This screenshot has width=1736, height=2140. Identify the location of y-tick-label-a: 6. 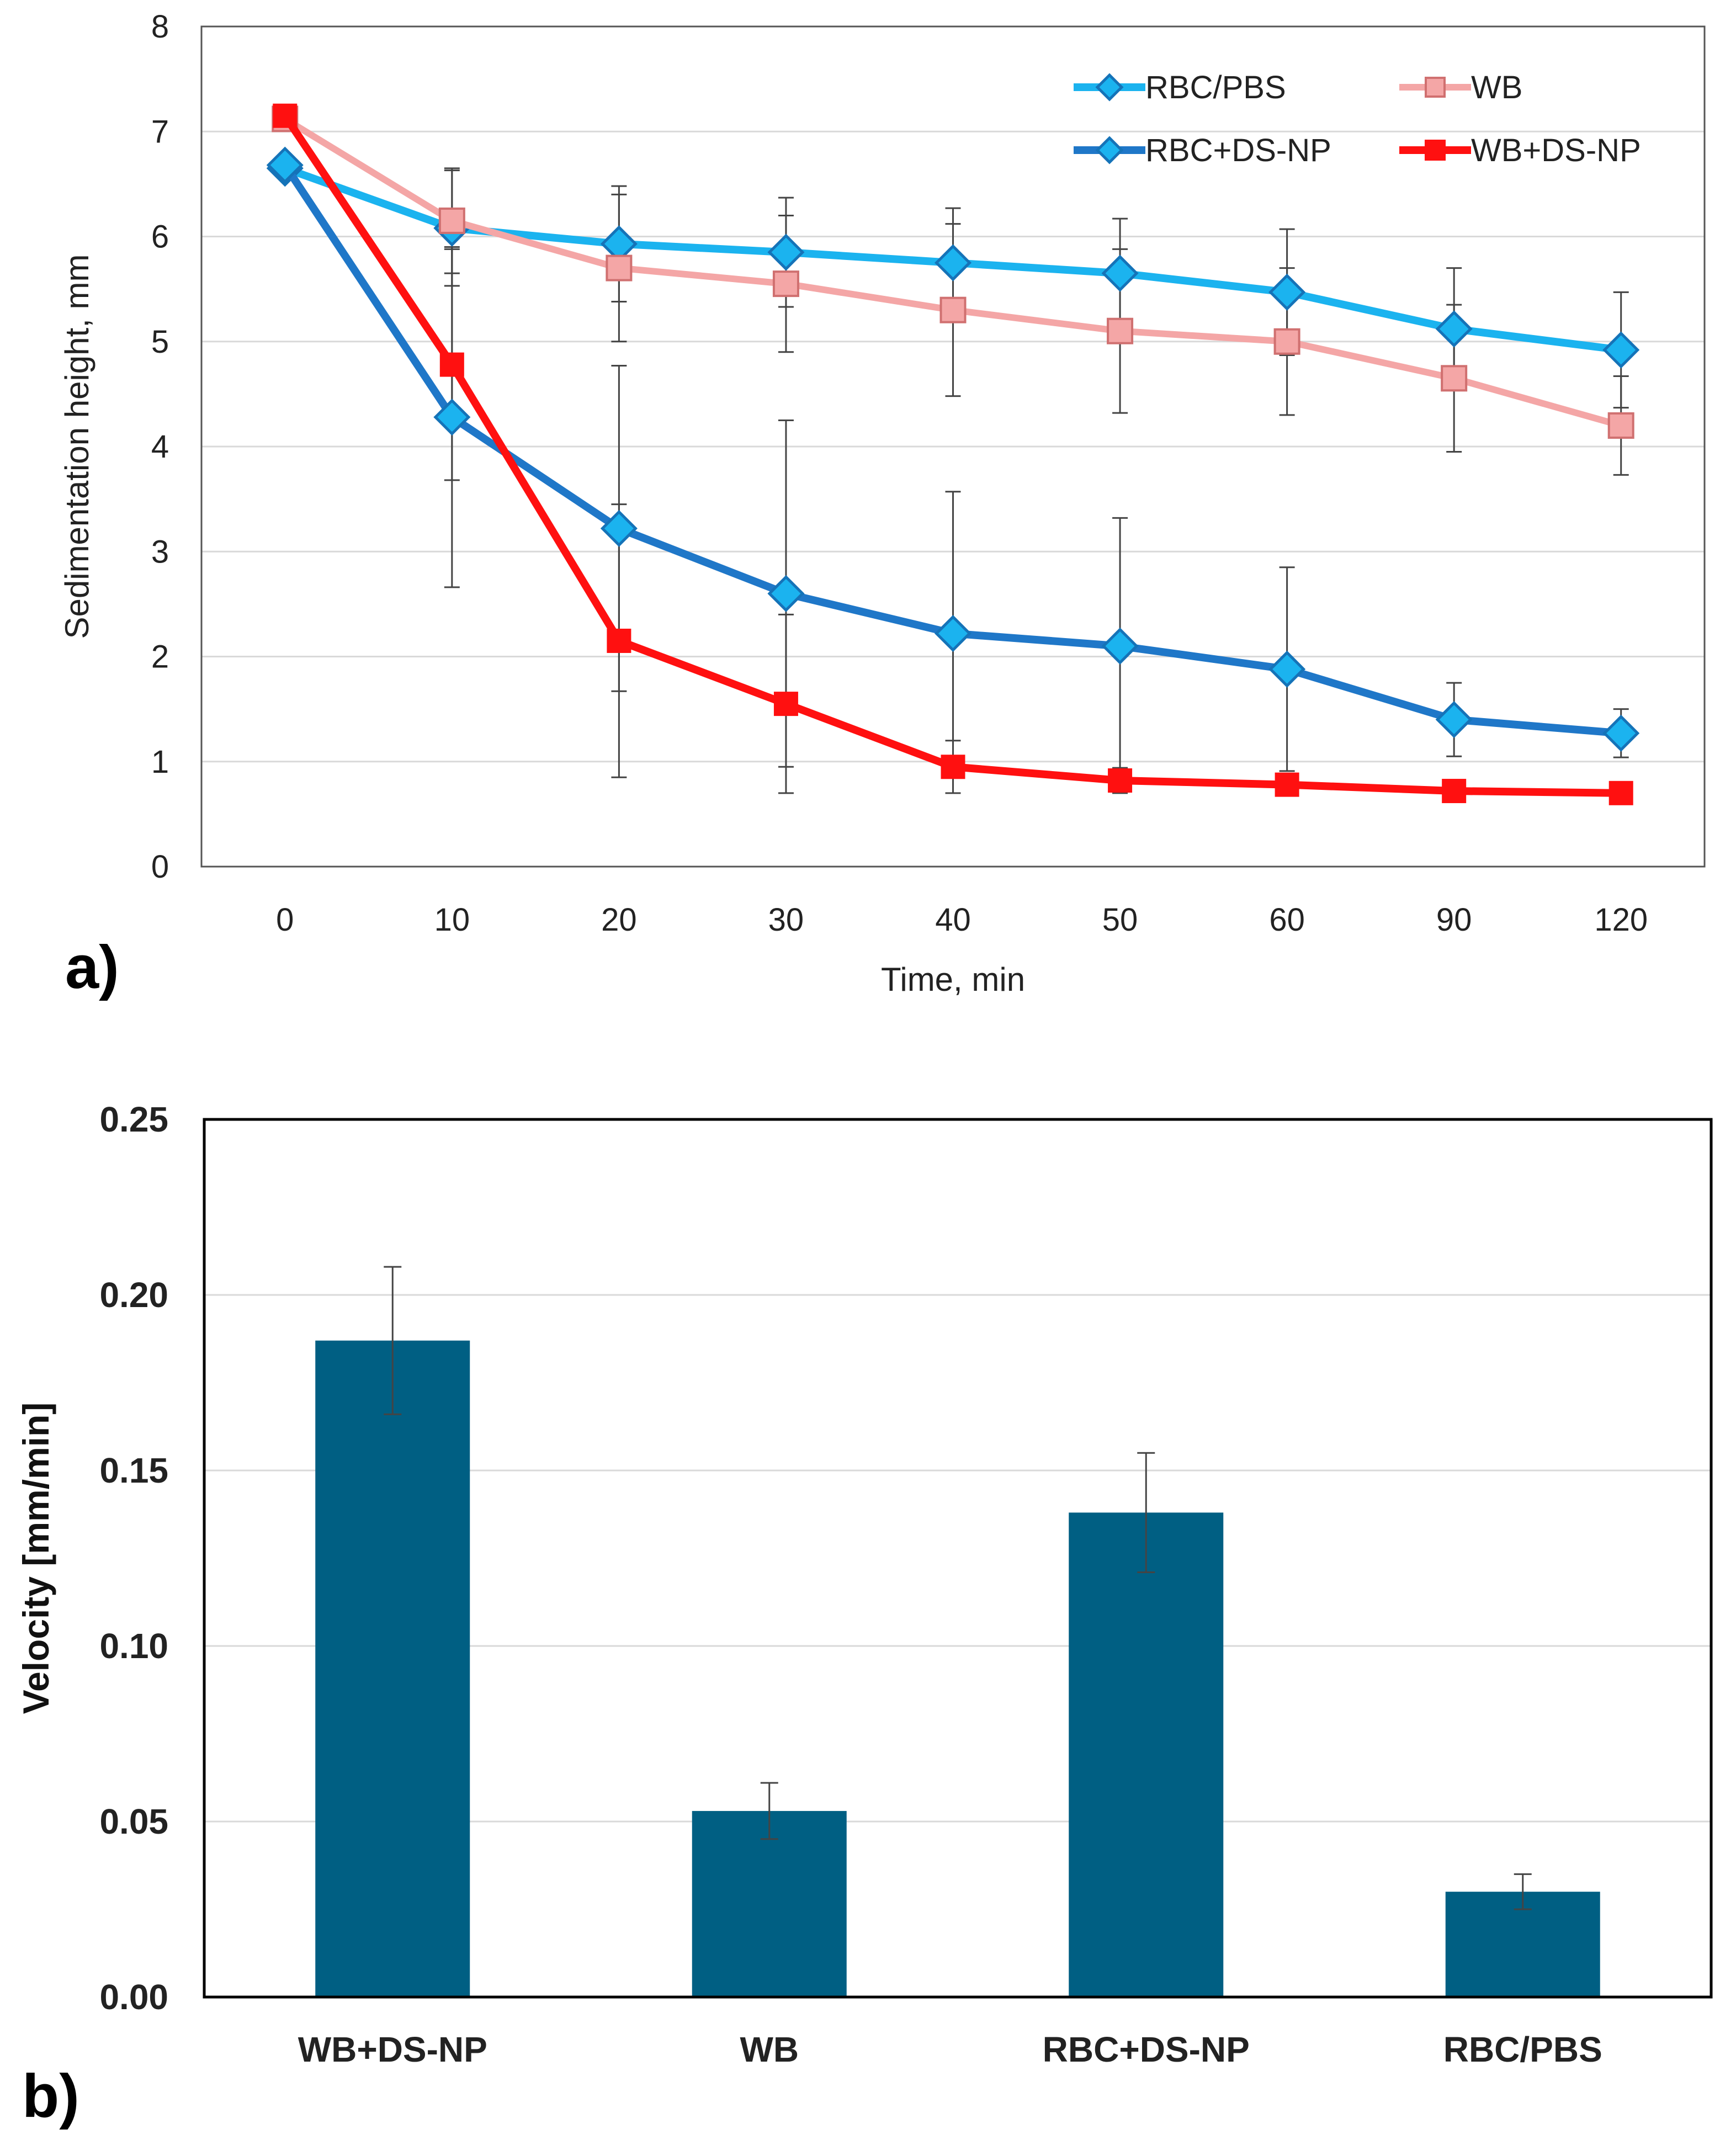
(160, 237).